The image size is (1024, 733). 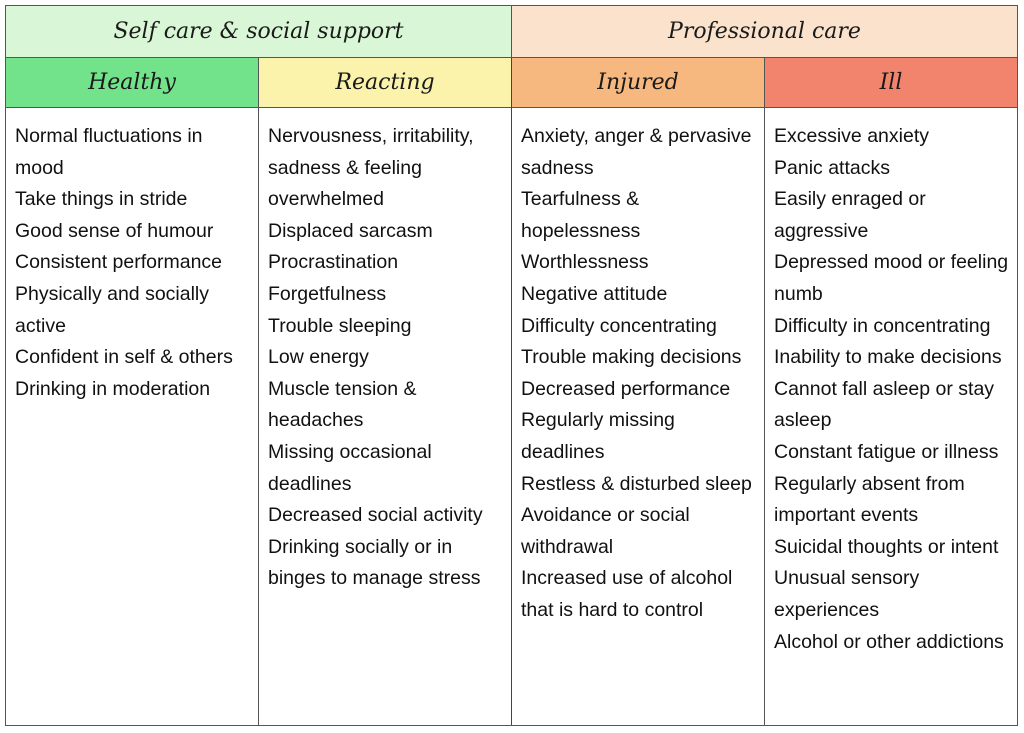 What do you see at coordinates (333, 262) in the screenshot?
I see `symptom-item: Procrastination` at bounding box center [333, 262].